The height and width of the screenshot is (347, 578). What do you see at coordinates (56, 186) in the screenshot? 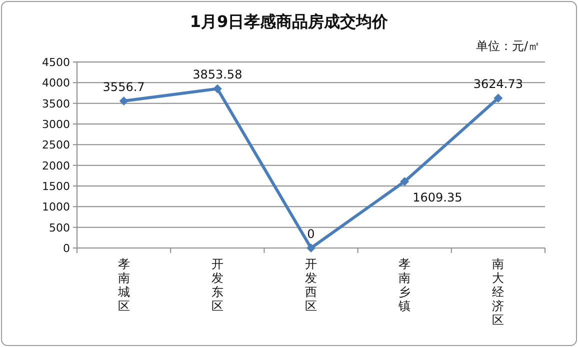
I see `y-tick-label: 1500` at bounding box center [56, 186].